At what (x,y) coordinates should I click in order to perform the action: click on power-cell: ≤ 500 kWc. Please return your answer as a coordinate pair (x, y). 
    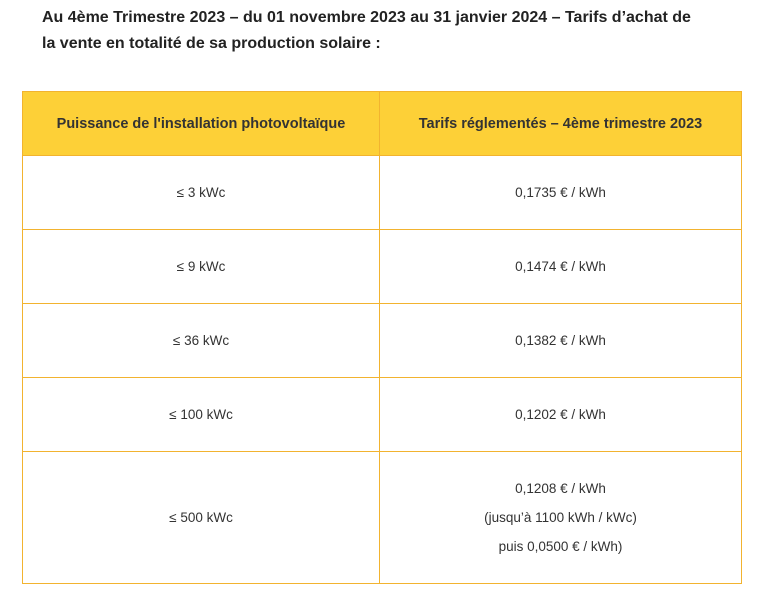
    Looking at the image, I should click on (201, 517).